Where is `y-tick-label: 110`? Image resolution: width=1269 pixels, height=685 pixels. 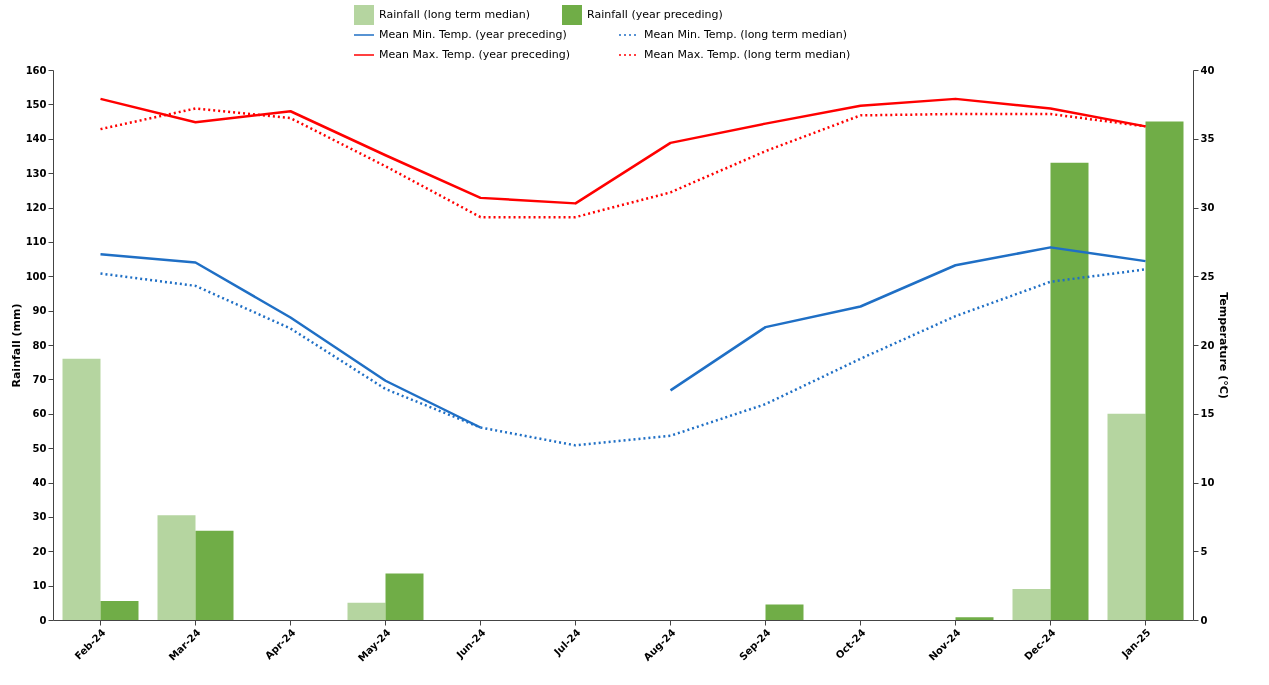
y-tick-label: 110 is located at coordinates (36, 242).